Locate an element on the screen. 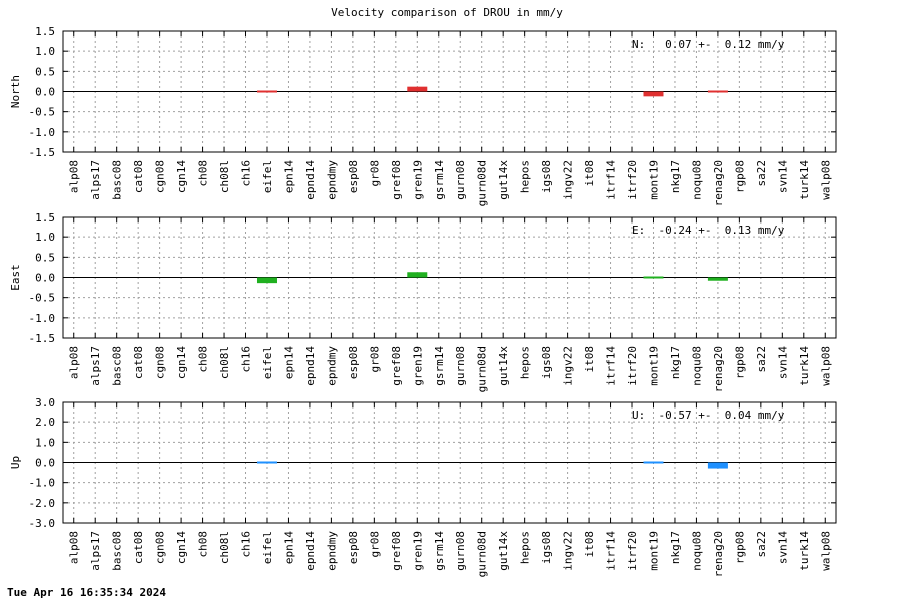  x-tick-label: ch08l is located at coordinates (224, 547).